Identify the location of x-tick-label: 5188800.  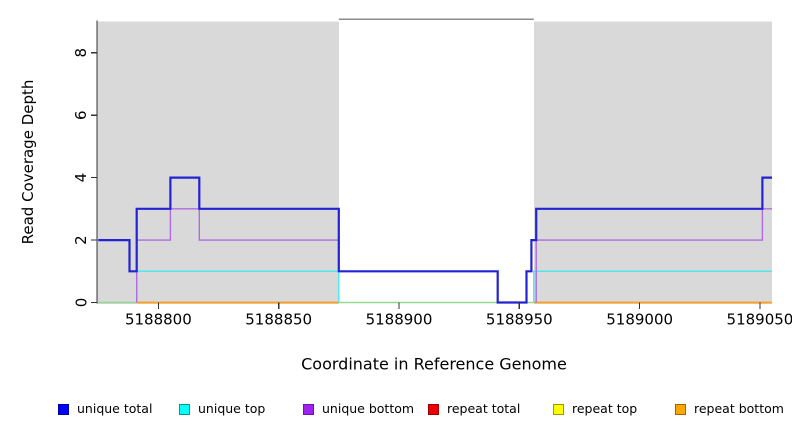
(158, 320).